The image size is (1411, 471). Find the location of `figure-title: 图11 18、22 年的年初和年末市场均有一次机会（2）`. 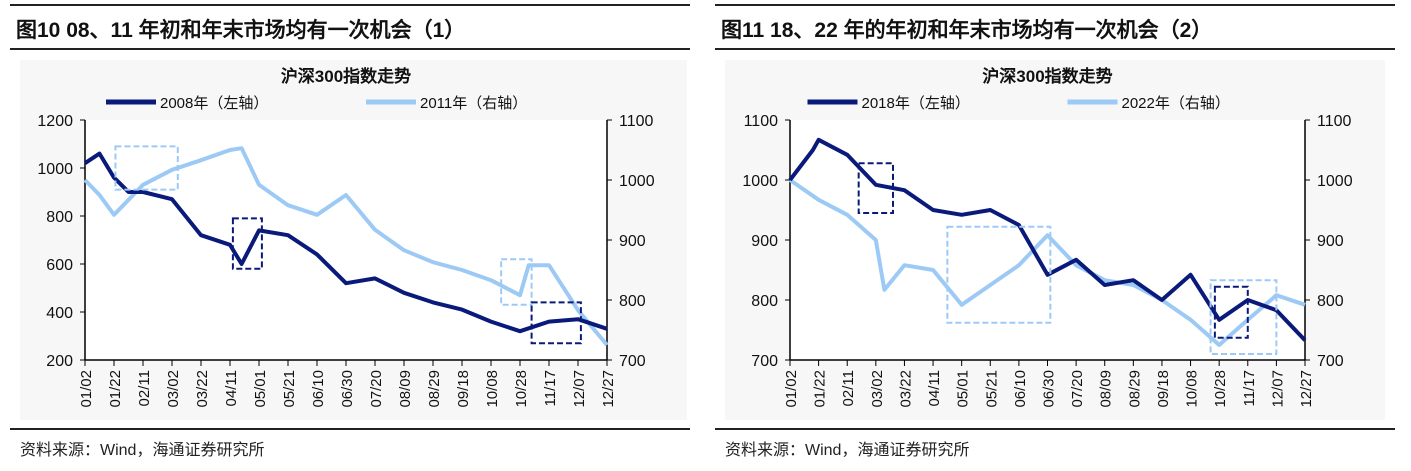

figure-title: 图11 18、22 年的年初和年末市场均有一次机会（2） is located at coordinates (967, 30).